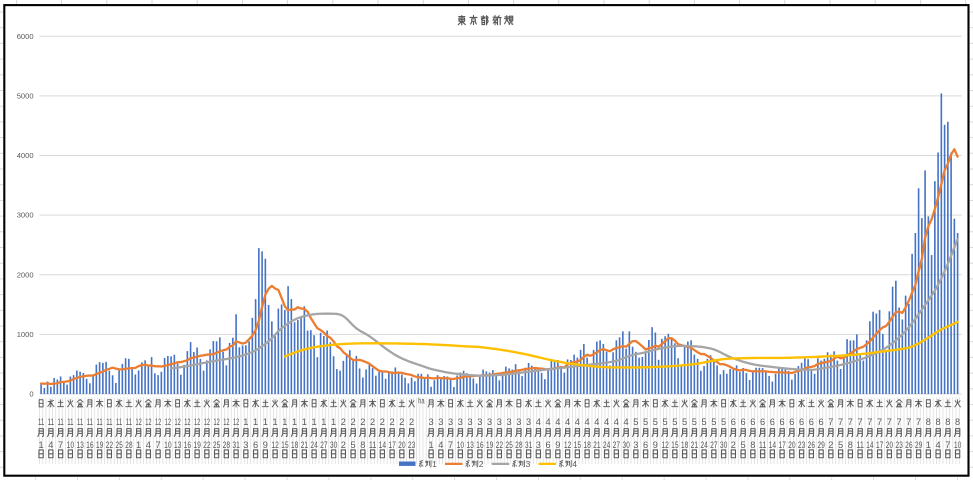 This screenshot has width=973, height=485. I want to click on svg-text: 19, so click(100, 445).